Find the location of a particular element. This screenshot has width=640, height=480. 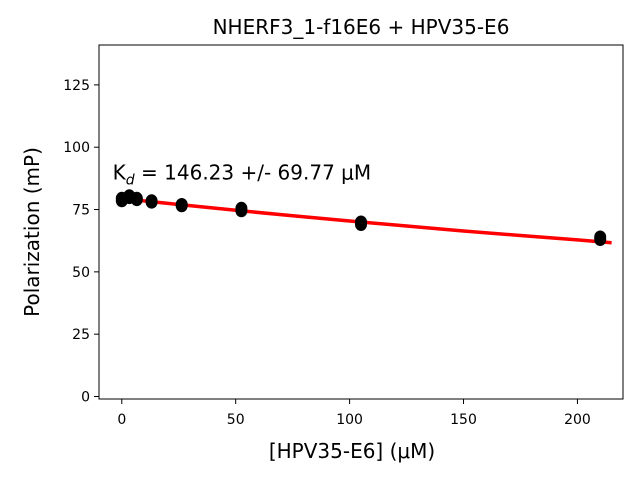

y-axis-label: Polarization (mP) is located at coordinates (32, 232).